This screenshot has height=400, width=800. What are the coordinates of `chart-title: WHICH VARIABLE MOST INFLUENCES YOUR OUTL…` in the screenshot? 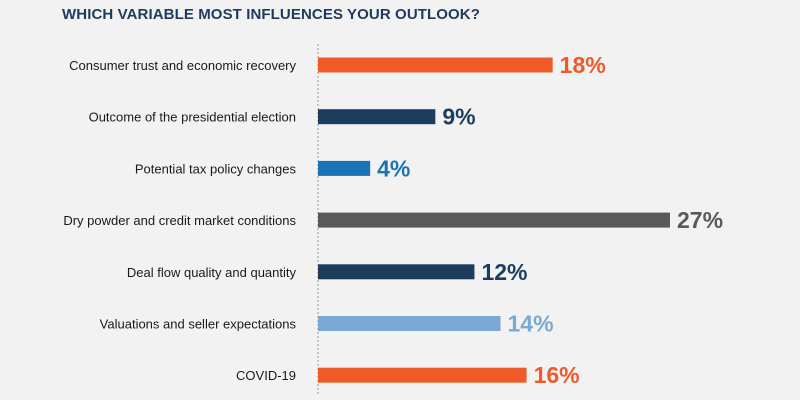 It's located at (271, 14).